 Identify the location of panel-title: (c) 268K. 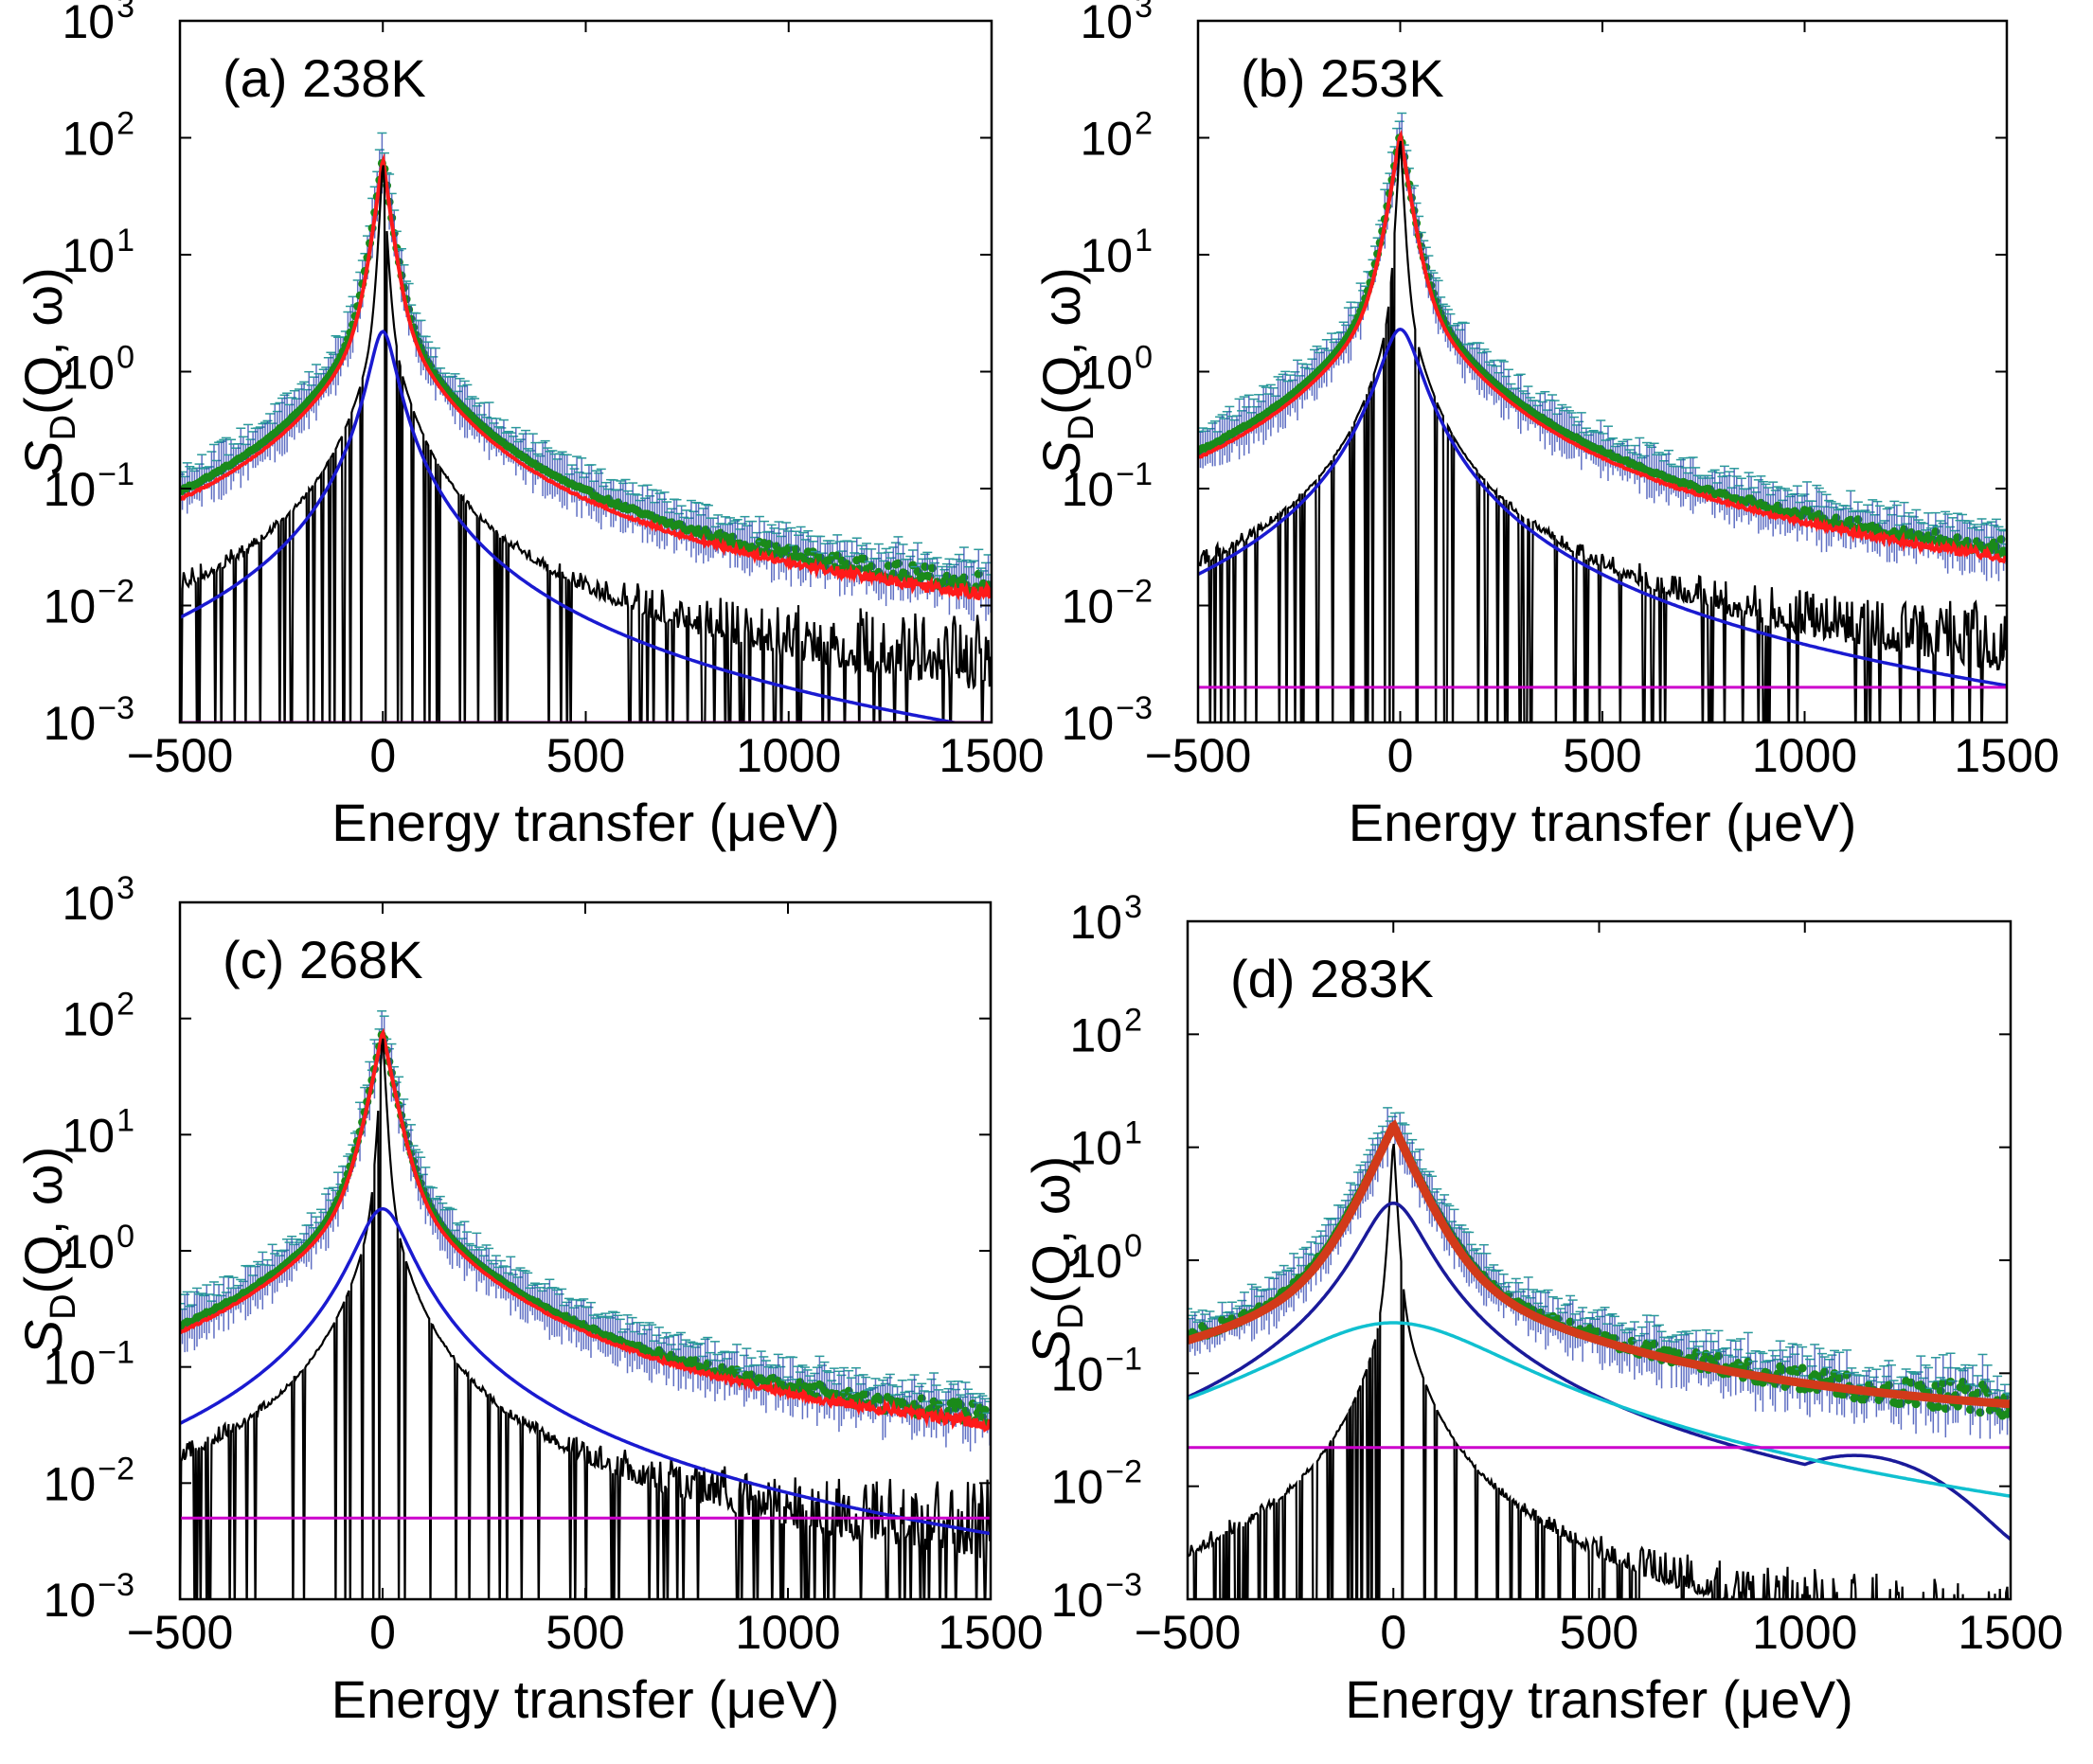
(323, 959).